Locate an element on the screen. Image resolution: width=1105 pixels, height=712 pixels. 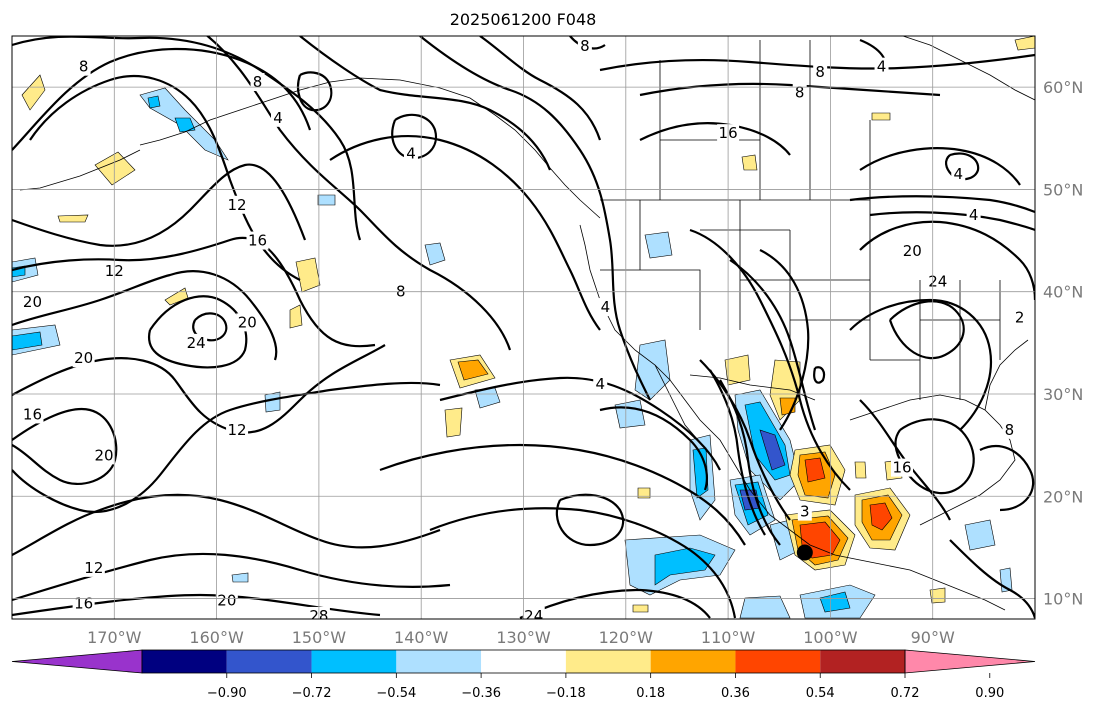
longitude-tick-label: 120°W is located at coordinates (626, 637).